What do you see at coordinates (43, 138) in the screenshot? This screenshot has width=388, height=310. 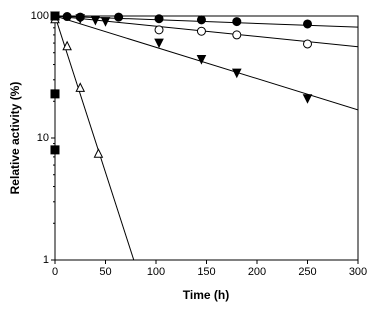 I see `y-tick-label: 10` at bounding box center [43, 138].